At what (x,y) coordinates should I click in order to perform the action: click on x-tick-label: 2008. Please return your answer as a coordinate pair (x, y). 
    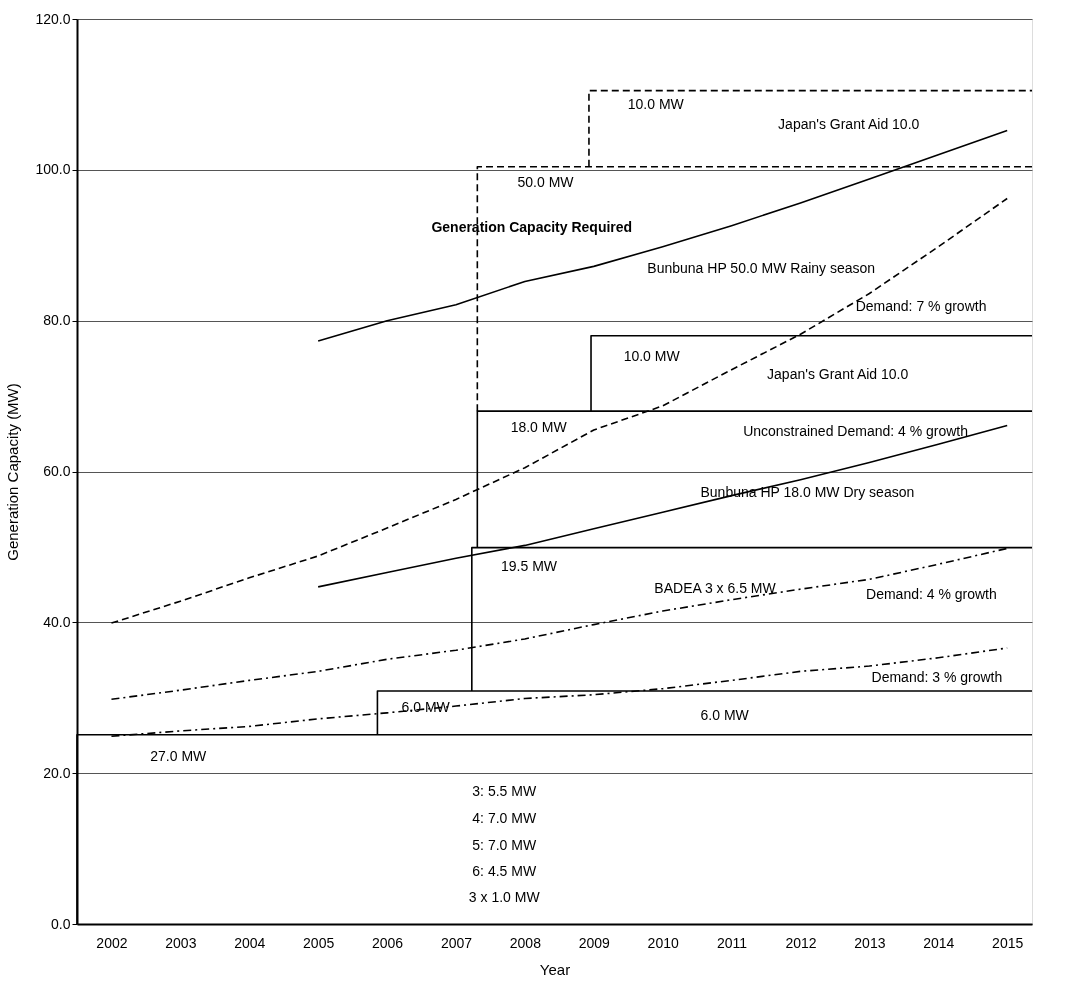
    Looking at the image, I should click on (525, 942).